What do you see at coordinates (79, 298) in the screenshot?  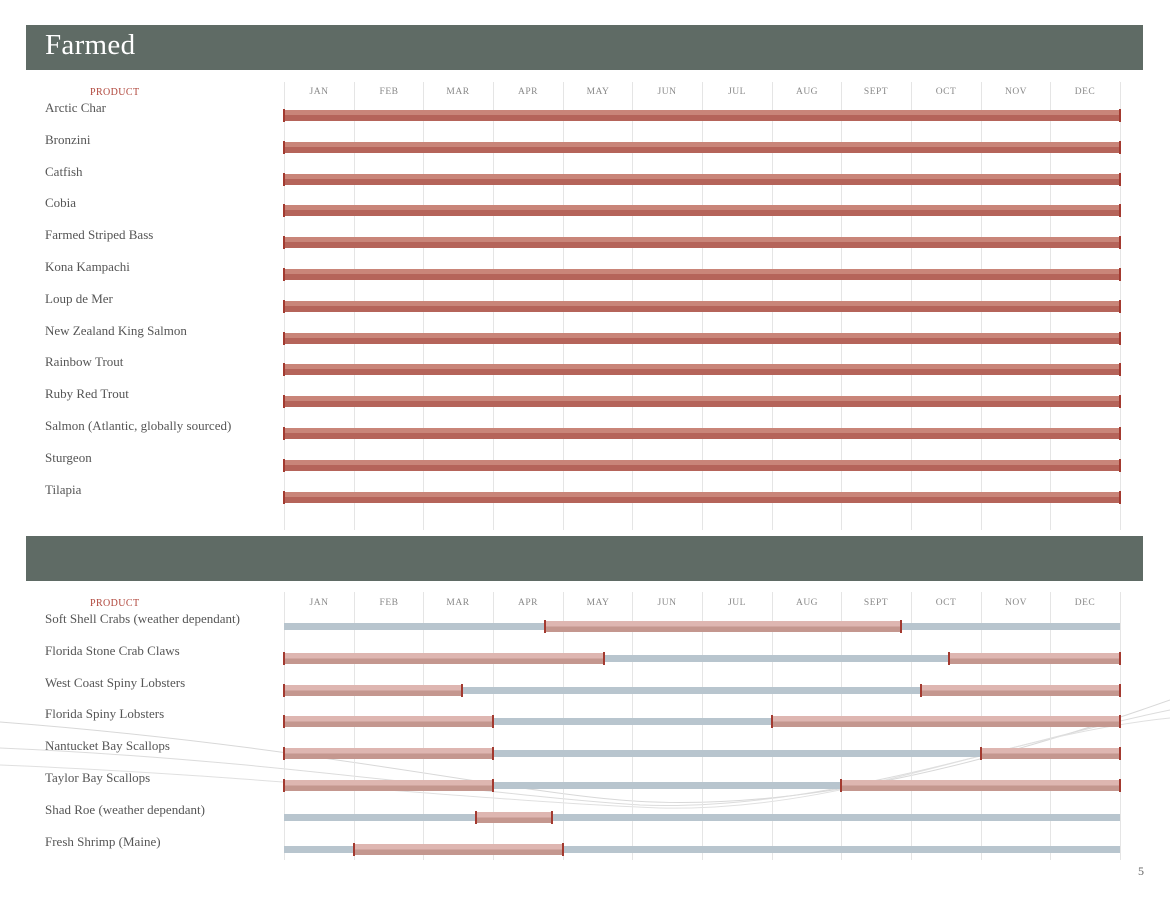 I see `product-label: Loup de Mer` at bounding box center [79, 298].